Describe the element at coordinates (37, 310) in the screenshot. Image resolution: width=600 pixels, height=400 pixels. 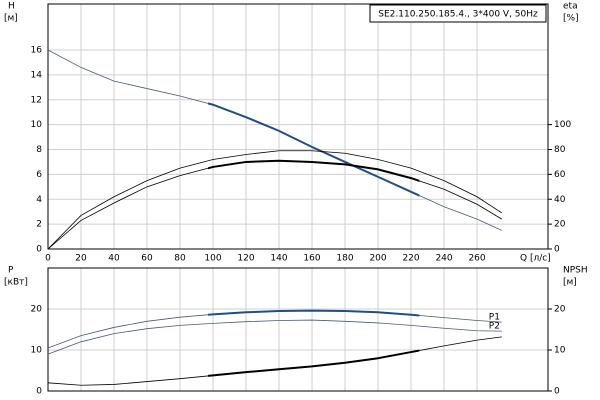
I see `y-tick-label: 20` at that location.